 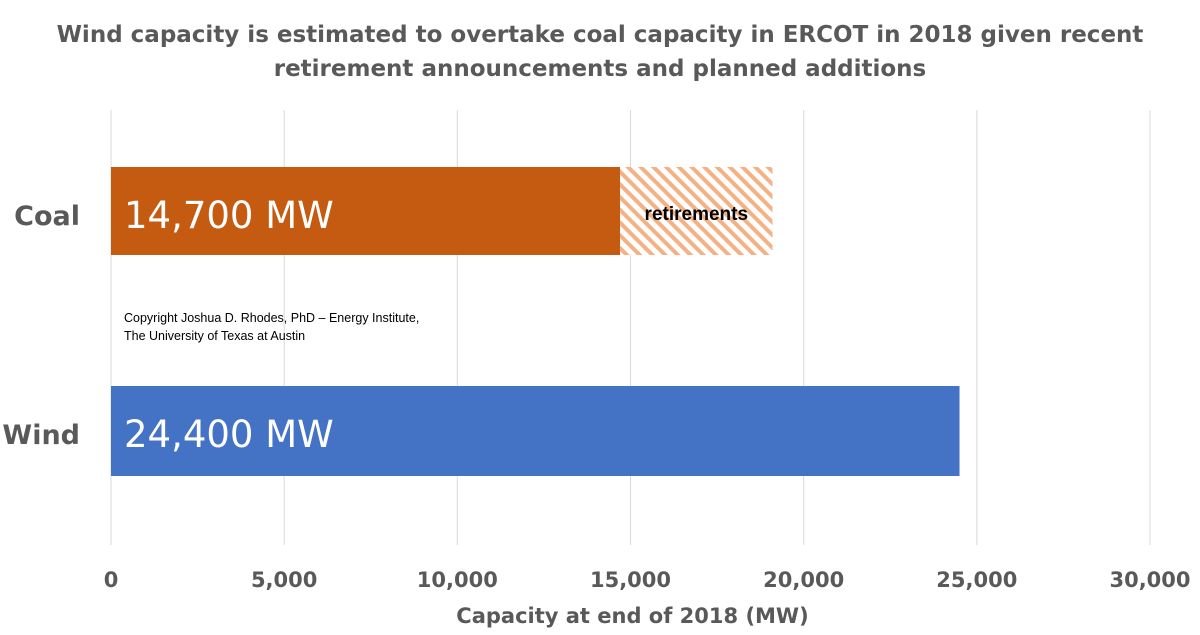 What do you see at coordinates (630, 580) in the screenshot?
I see `x-tick-label: 15,000` at bounding box center [630, 580].